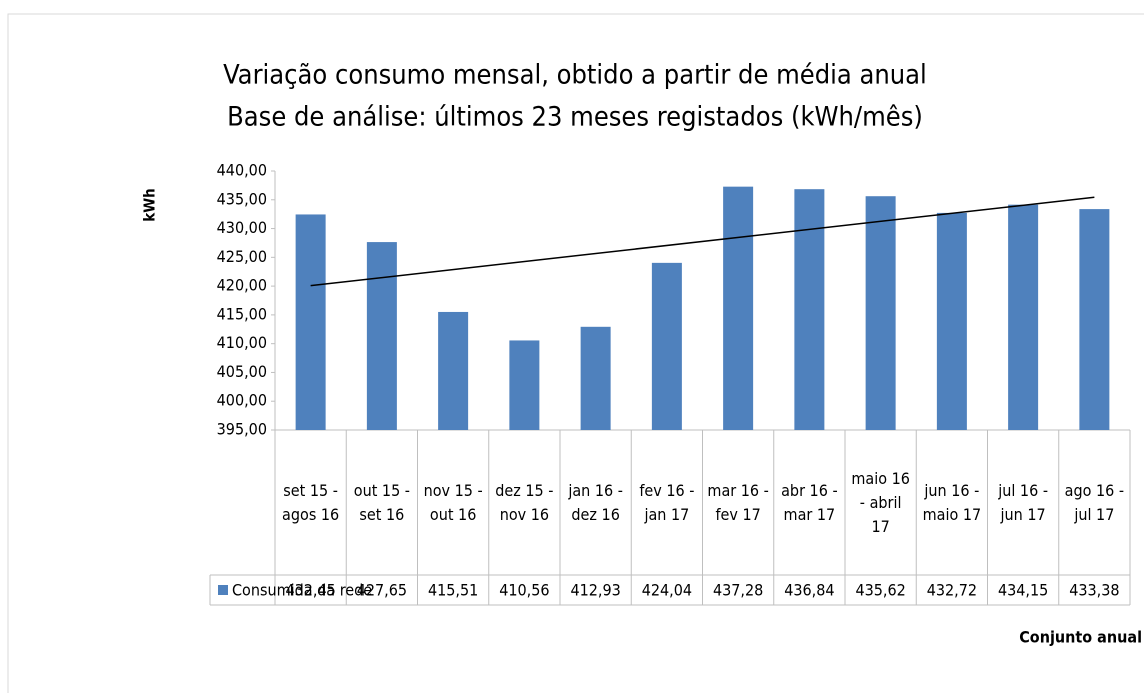  Describe the element at coordinates (242, 371) in the screenshot. I see `y-tick-label: 405,00` at that location.